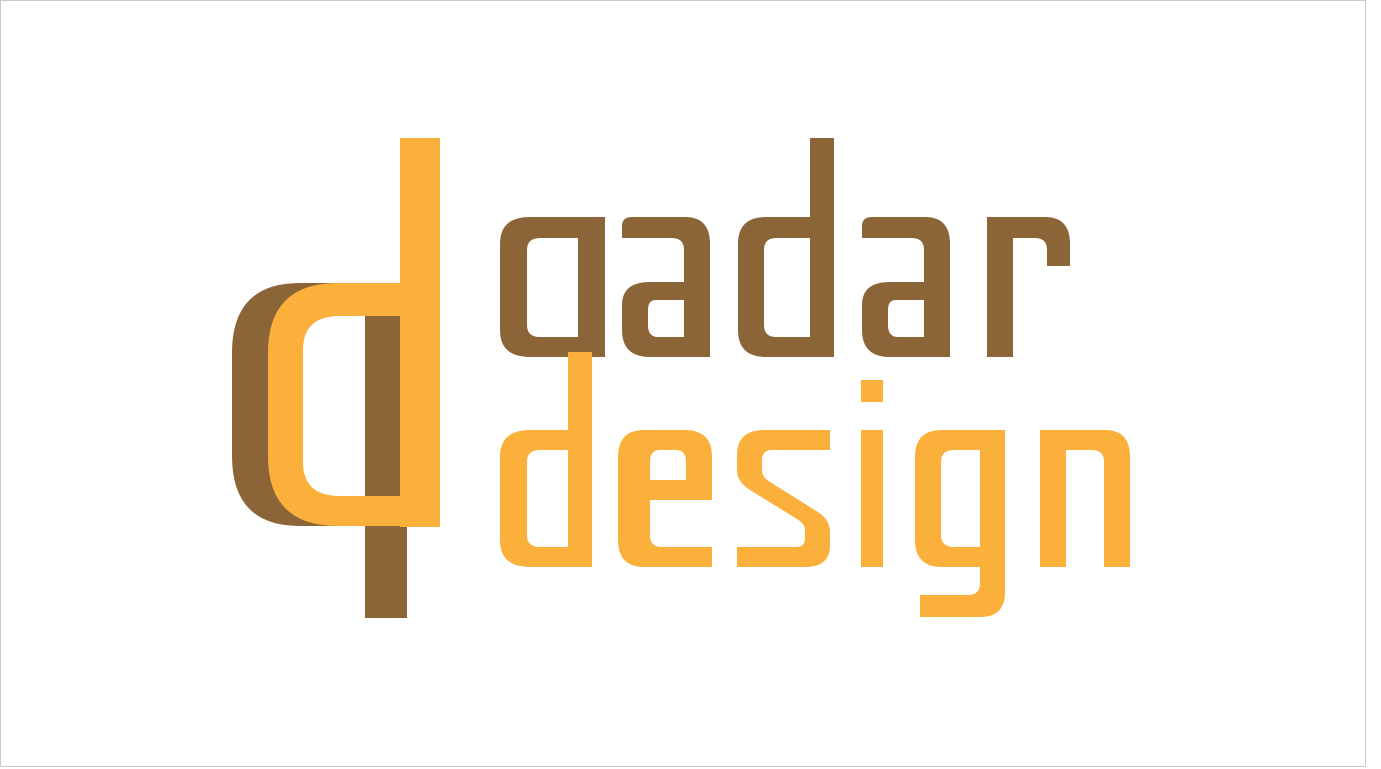 Image resolution: width=1381 pixels, height=769 pixels. What do you see at coordinates (872, 391) in the screenshot?
I see `letter-i-dot` at bounding box center [872, 391].